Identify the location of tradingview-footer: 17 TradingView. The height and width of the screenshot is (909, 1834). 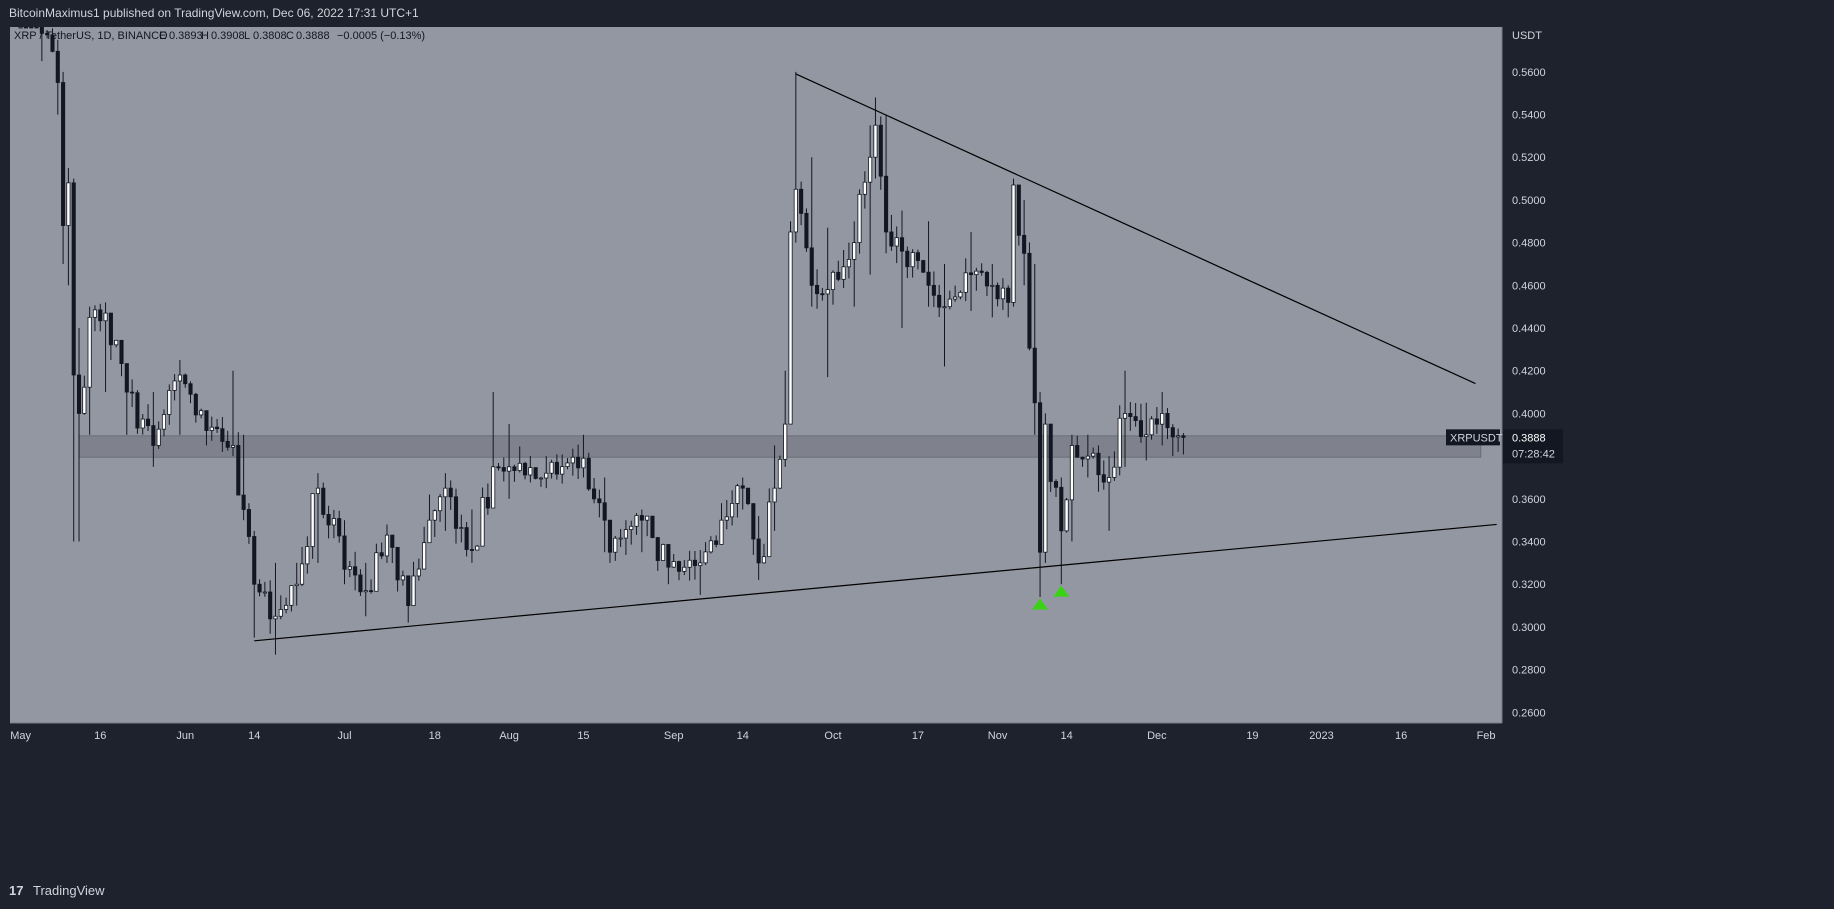
(917, 891).